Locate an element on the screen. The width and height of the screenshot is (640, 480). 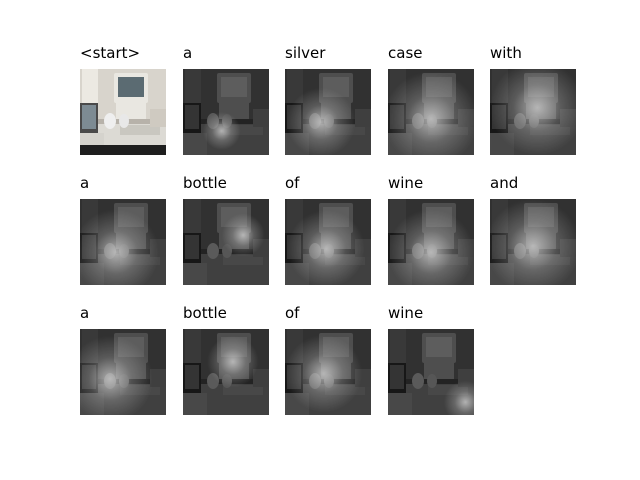
caption-word: silver is located at coordinates (305, 53).